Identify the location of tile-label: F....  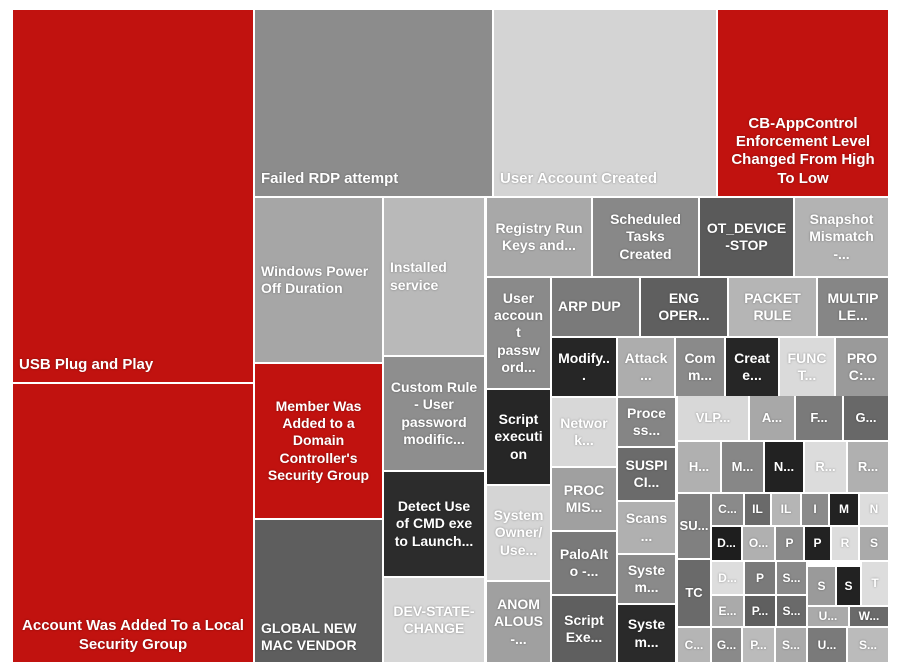
(819, 418).